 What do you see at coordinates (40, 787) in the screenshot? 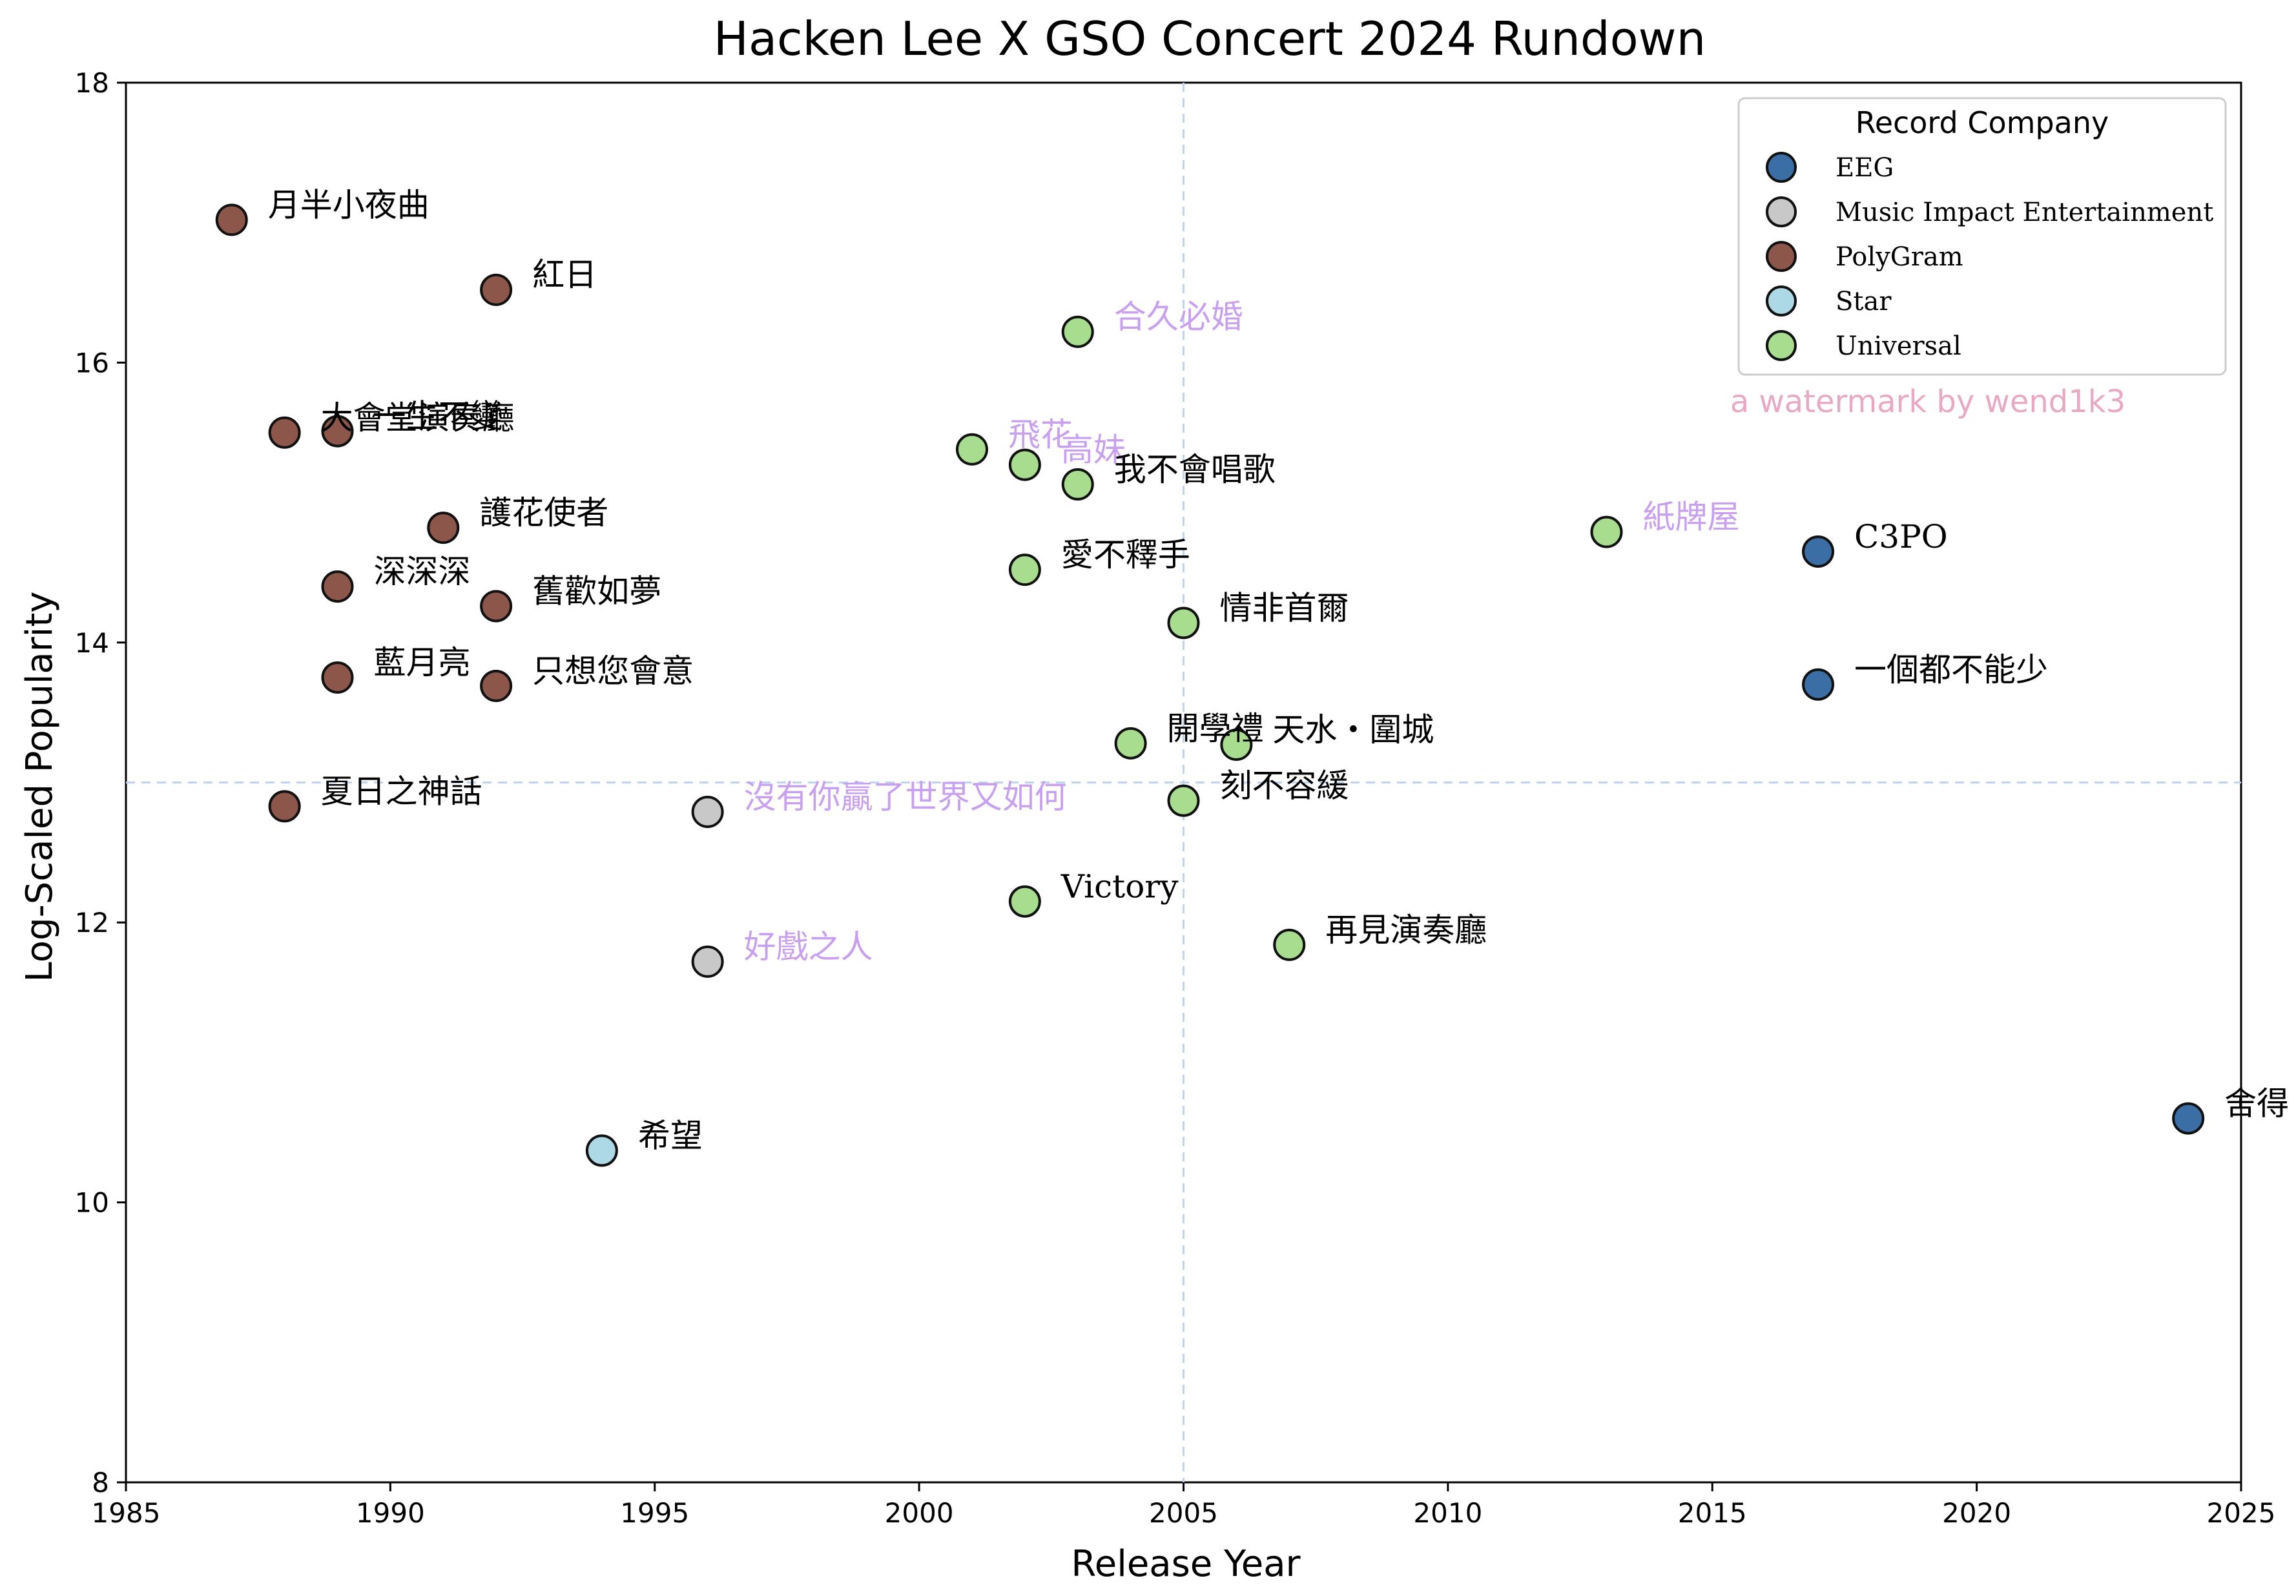
I see `y-axis-label: Log-Scaled Popularity` at bounding box center [40, 787].